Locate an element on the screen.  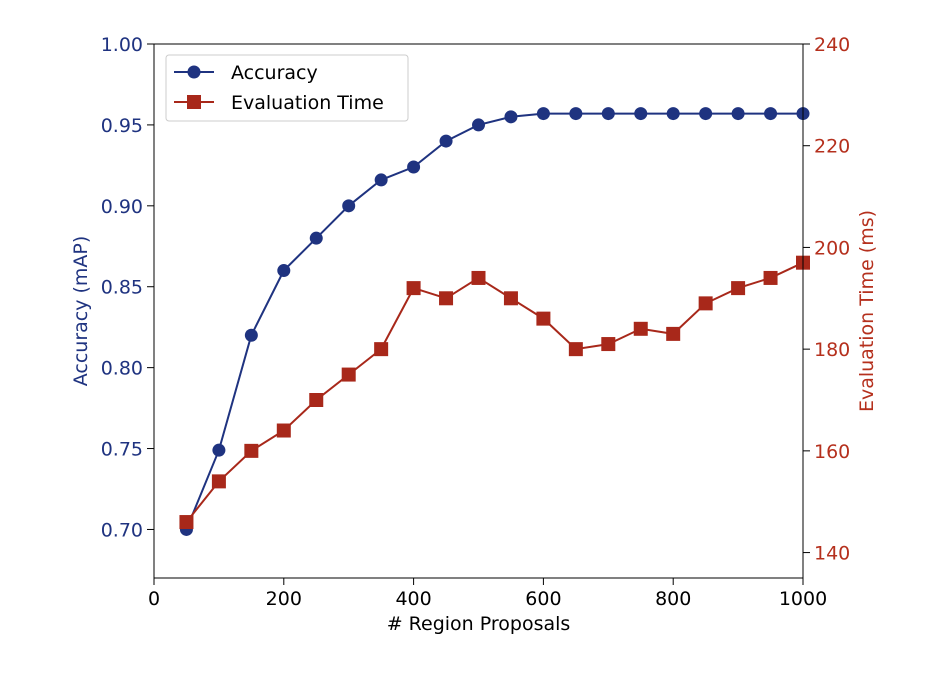
left-y-tick-label: 0.85 is located at coordinates (122, 288).